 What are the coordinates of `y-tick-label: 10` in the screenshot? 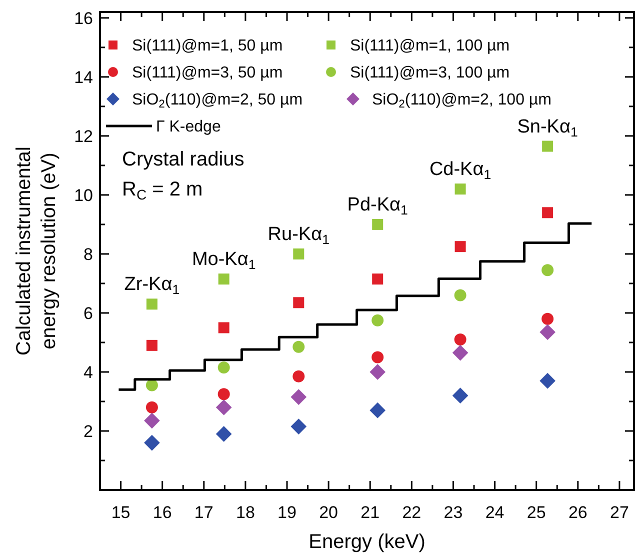 It's located at (83, 195).